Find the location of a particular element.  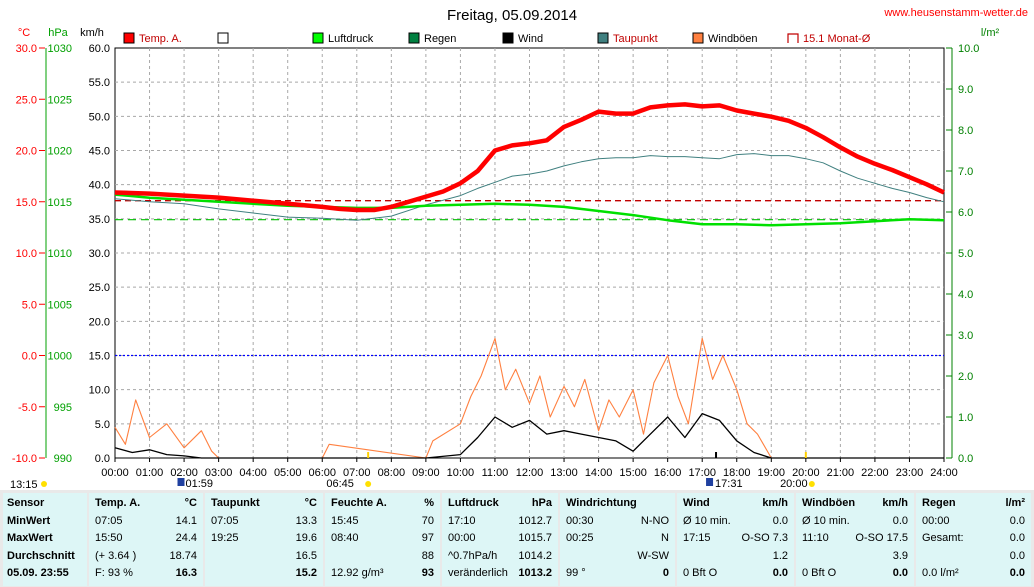

table-row: 00:00 0.0 is located at coordinates (973, 521).